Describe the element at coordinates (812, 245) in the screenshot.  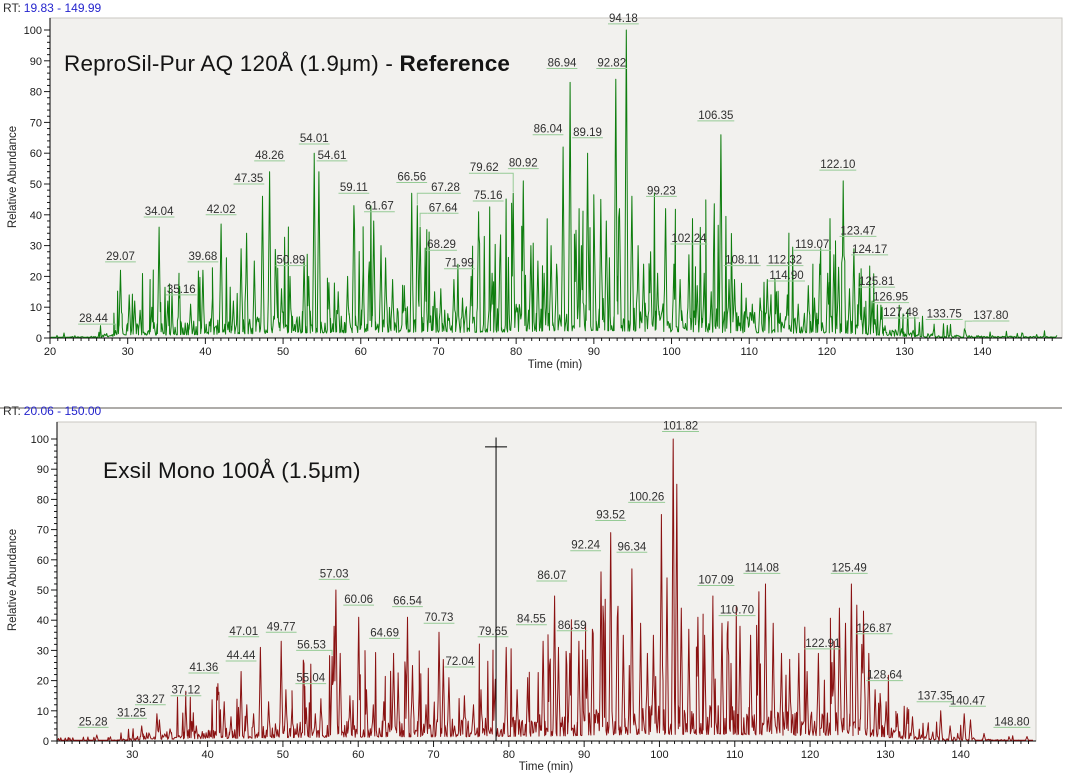
I see `peak-label: 119.07` at that location.